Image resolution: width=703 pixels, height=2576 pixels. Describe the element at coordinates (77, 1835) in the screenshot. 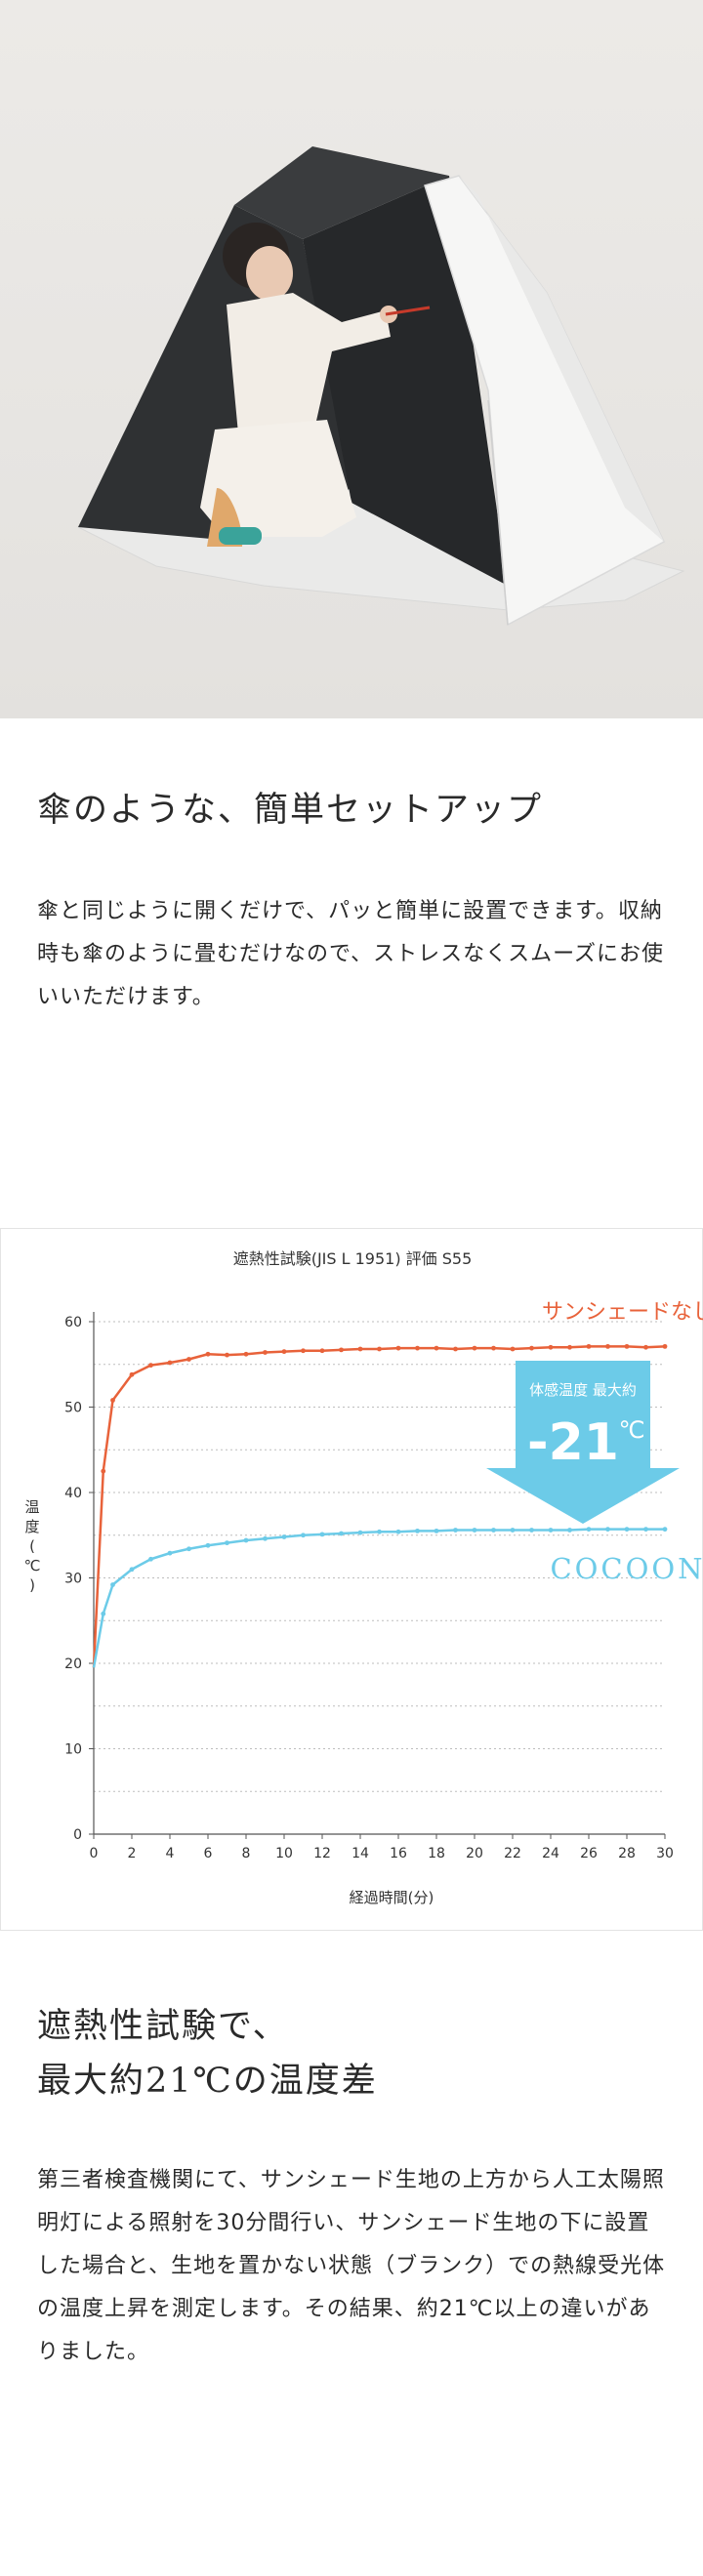

I see `y-tick-label: 0` at that location.